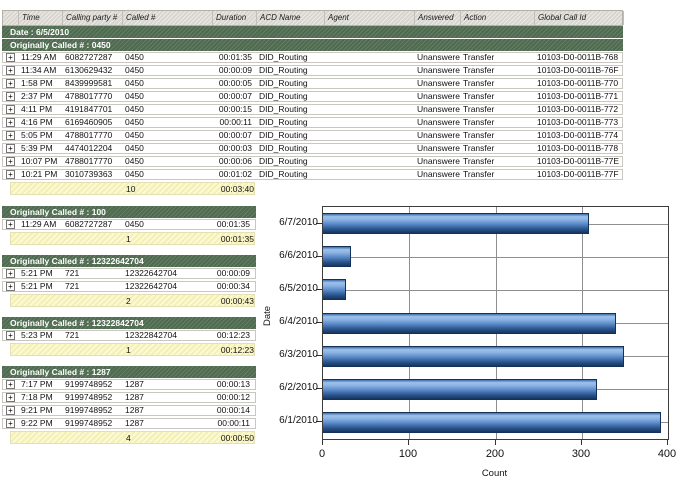 Image resolution: width=676 pixels, height=485 pixels. I want to click on cell-duration: 00:00:05, so click(235, 83).